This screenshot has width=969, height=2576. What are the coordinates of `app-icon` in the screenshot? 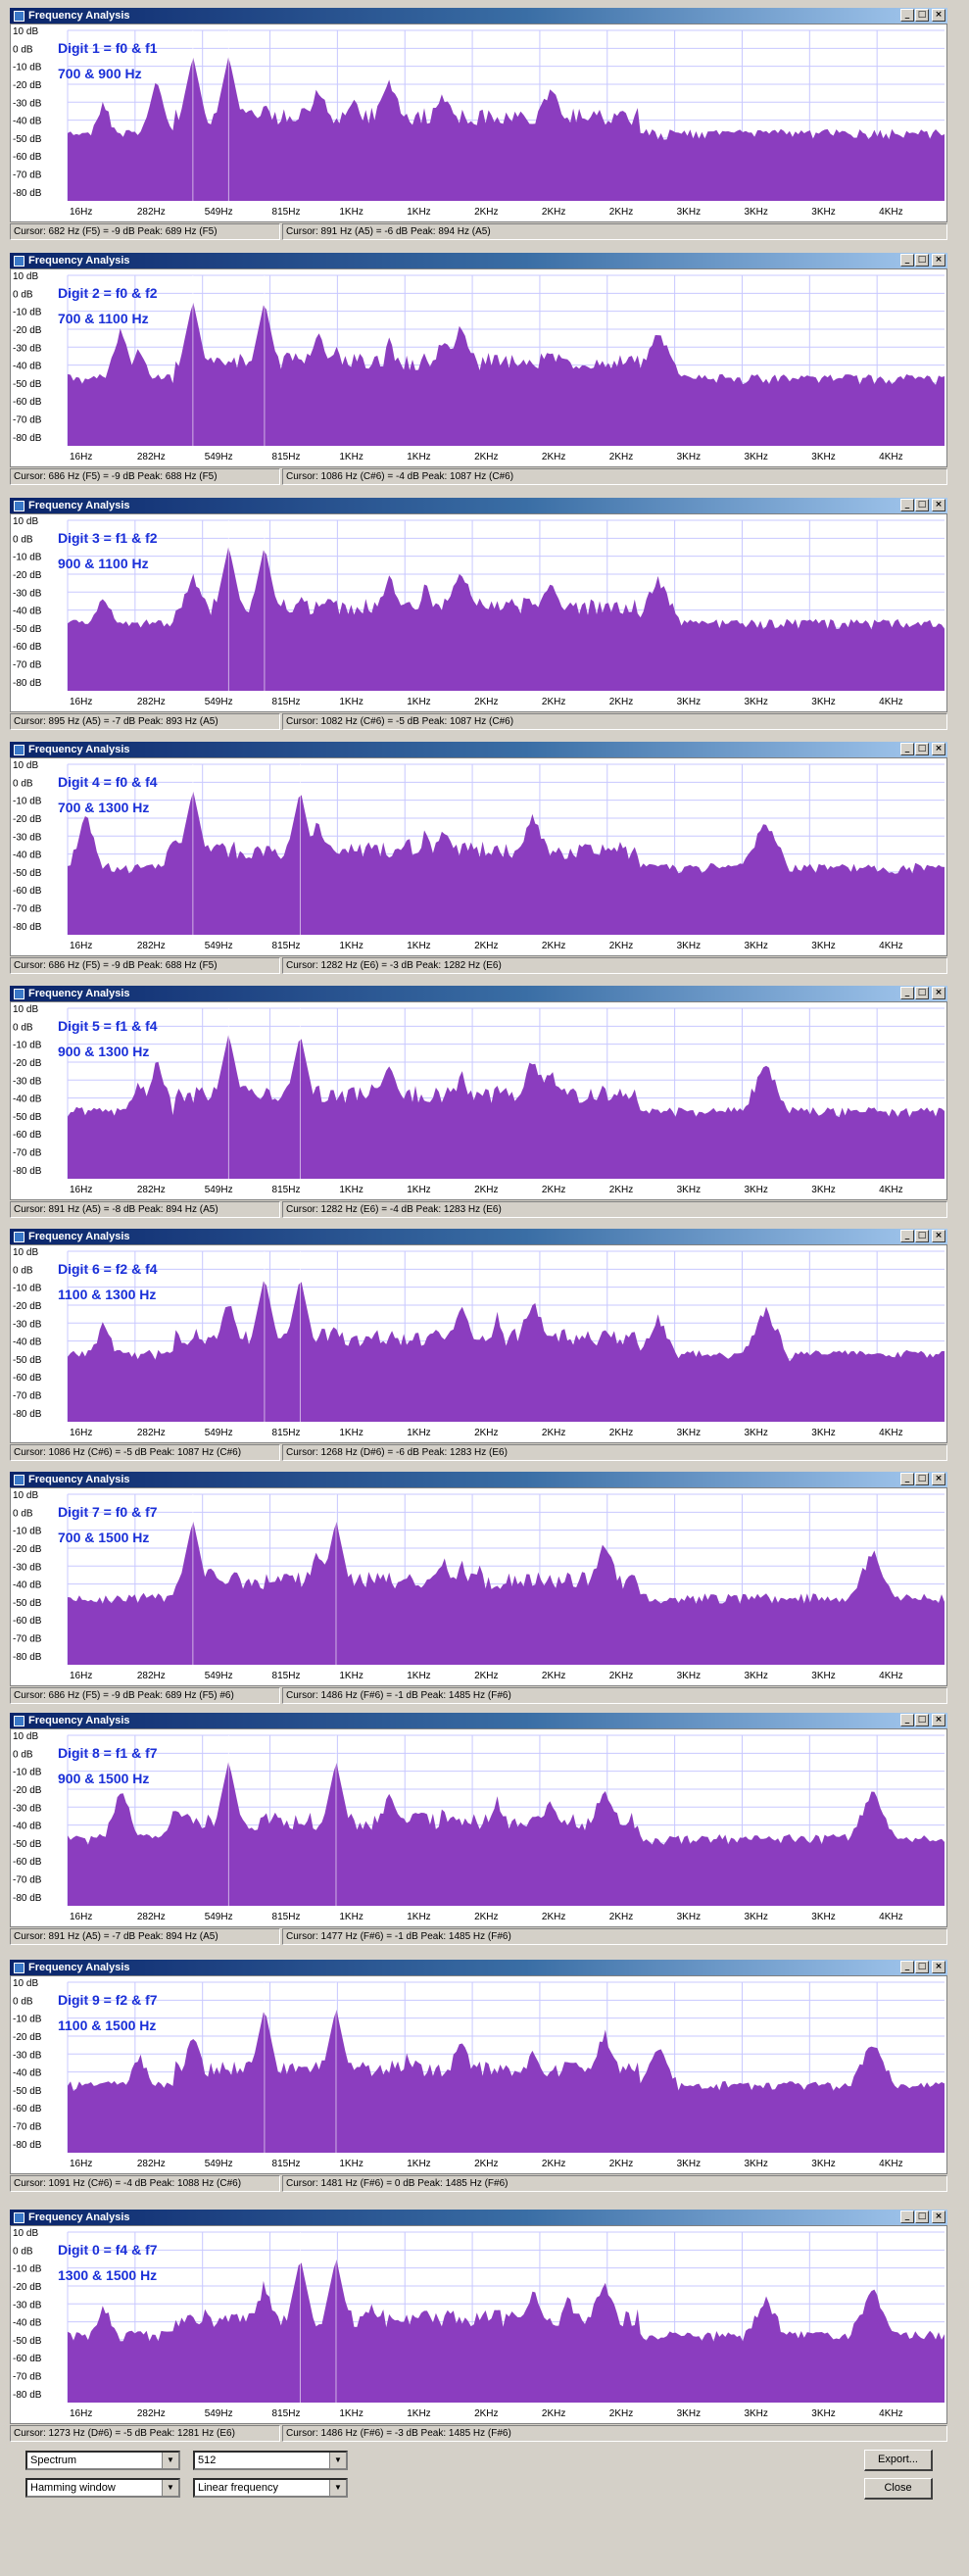 It's located at (19, 749).